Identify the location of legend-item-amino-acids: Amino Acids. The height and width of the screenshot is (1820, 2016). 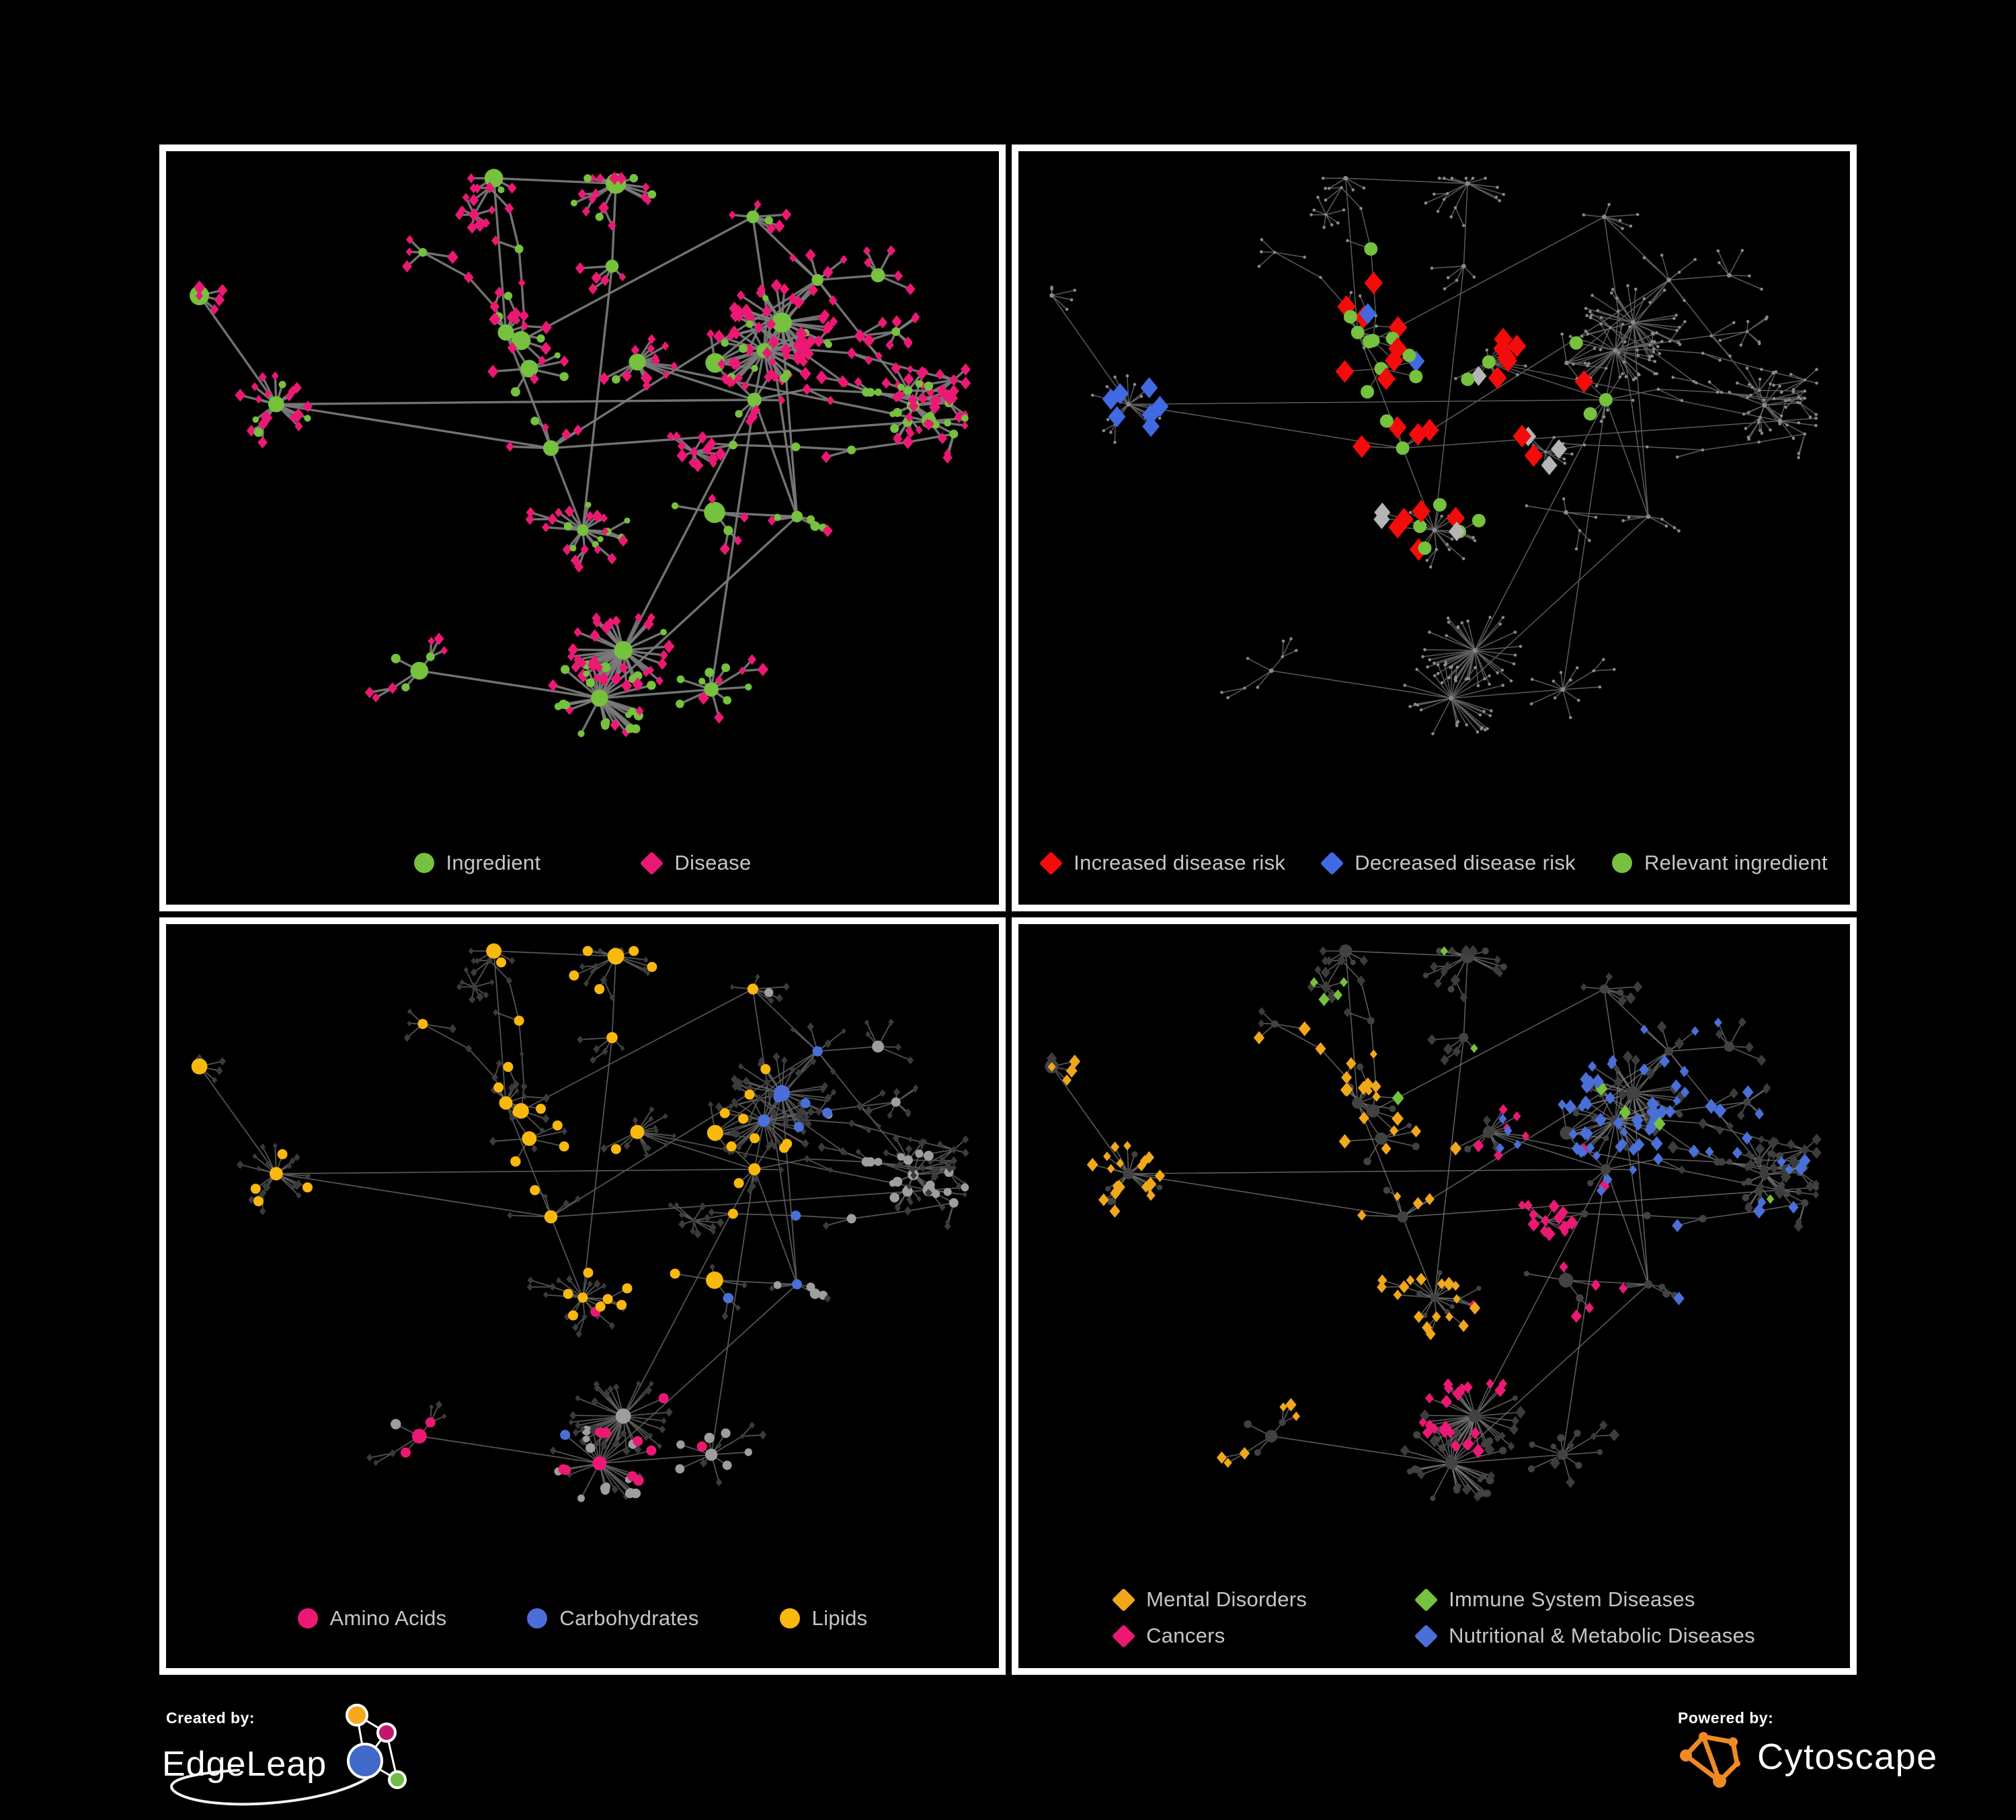
(372, 1618).